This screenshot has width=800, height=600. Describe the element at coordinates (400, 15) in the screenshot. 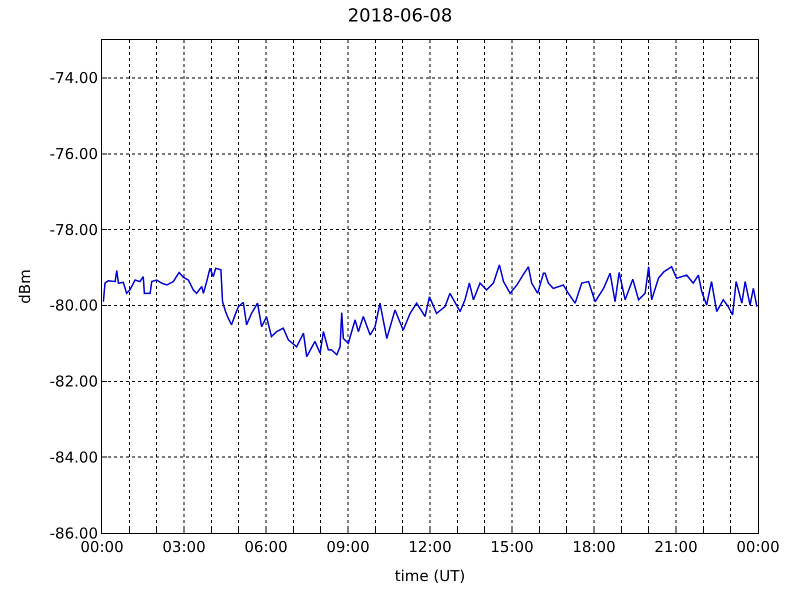

I see `chart-title: 2018-06-08` at that location.